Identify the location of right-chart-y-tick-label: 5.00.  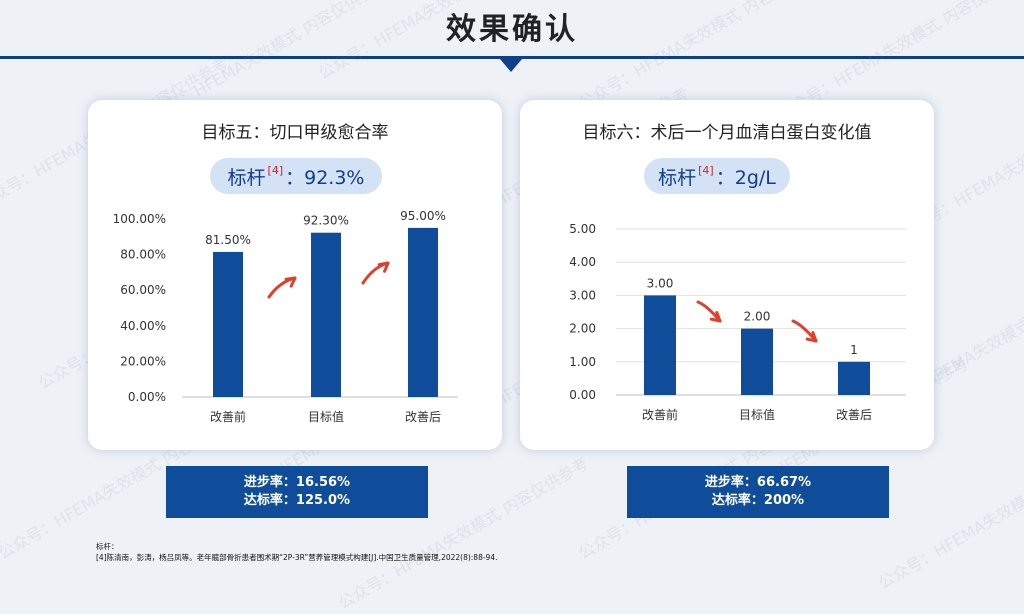
(582, 229).